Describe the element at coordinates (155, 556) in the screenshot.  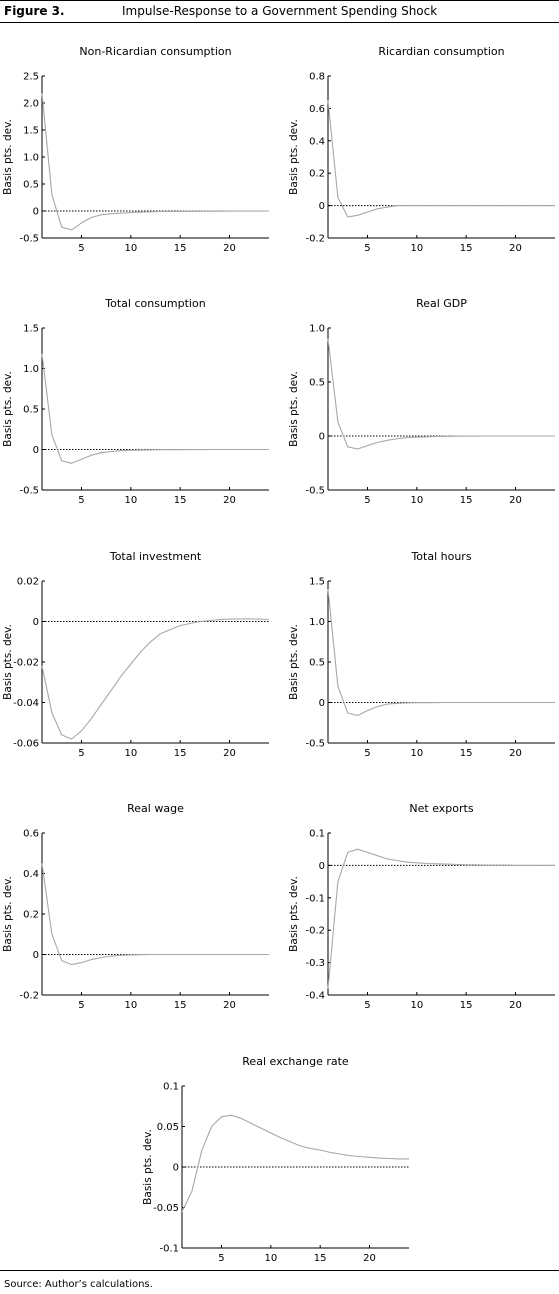
I see `chart-title: Total investment` at that location.